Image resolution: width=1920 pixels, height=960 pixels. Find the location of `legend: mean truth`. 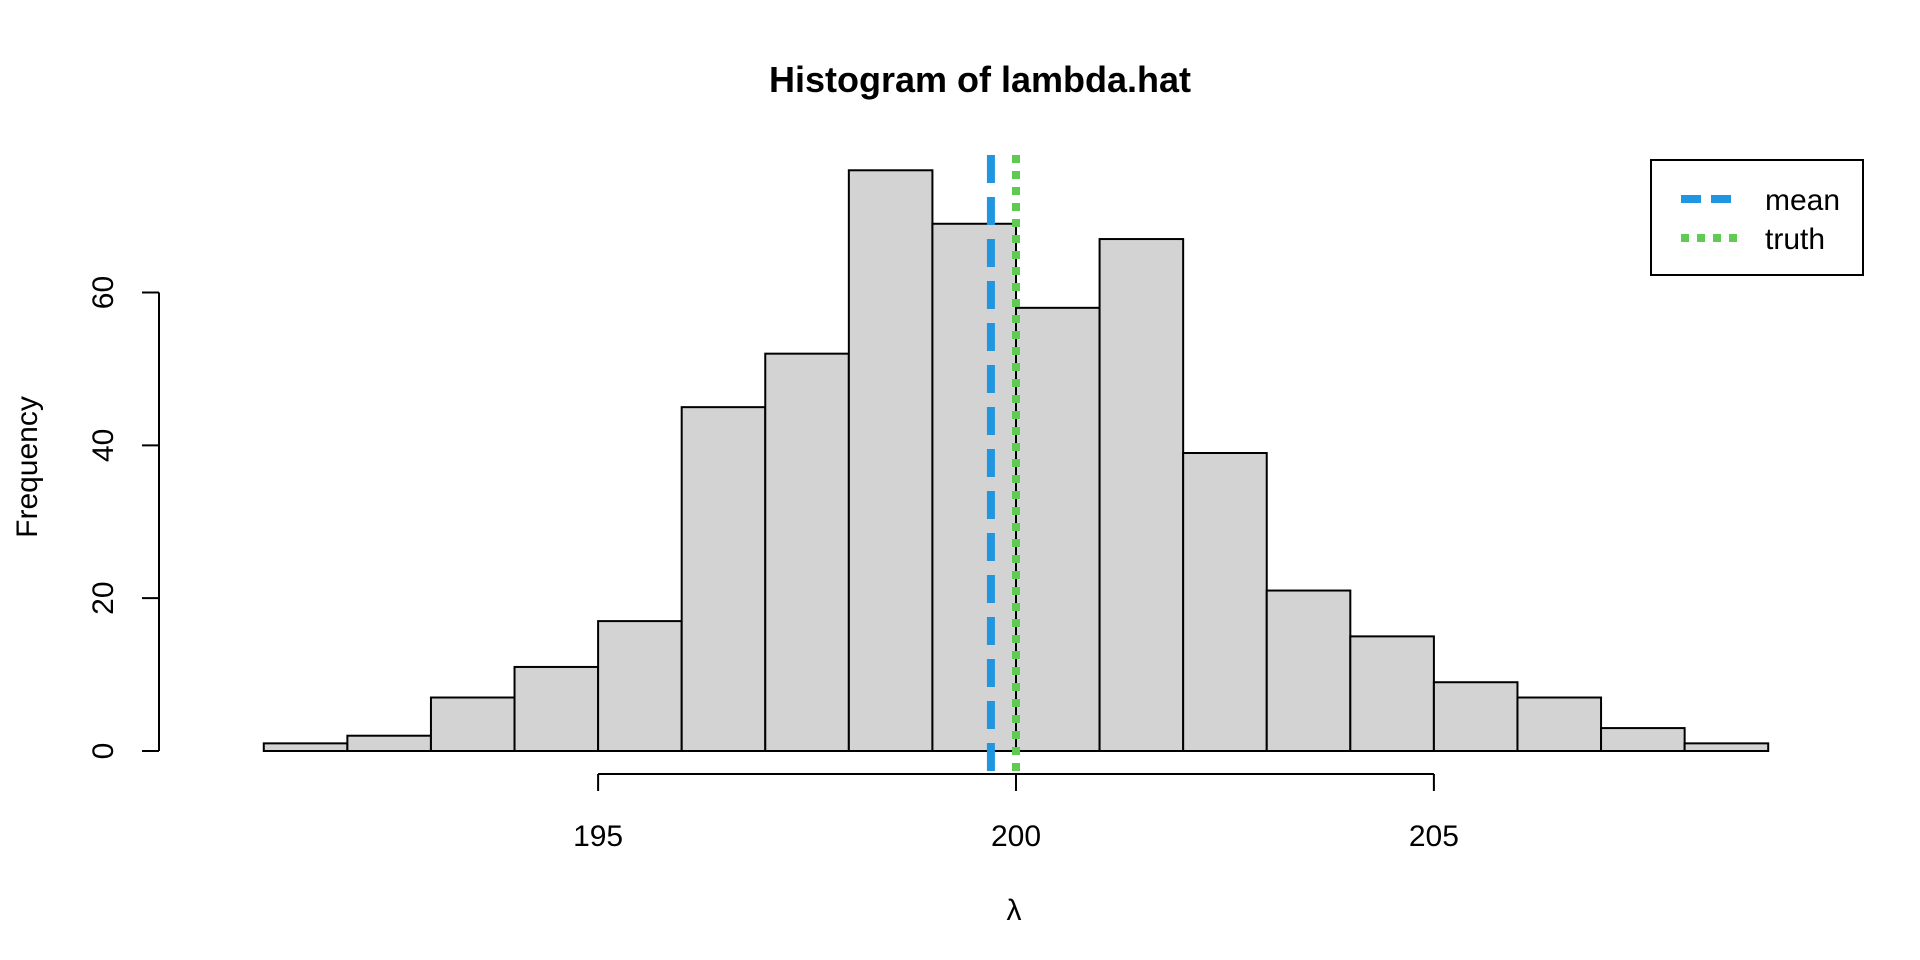

legend: mean truth is located at coordinates (1757, 217).